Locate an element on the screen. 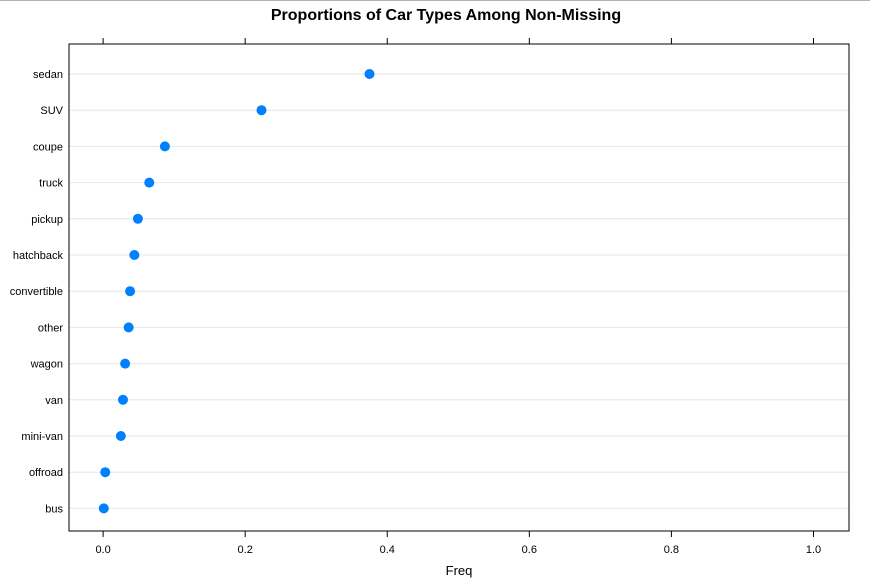  point-convertible is located at coordinates (130, 291).